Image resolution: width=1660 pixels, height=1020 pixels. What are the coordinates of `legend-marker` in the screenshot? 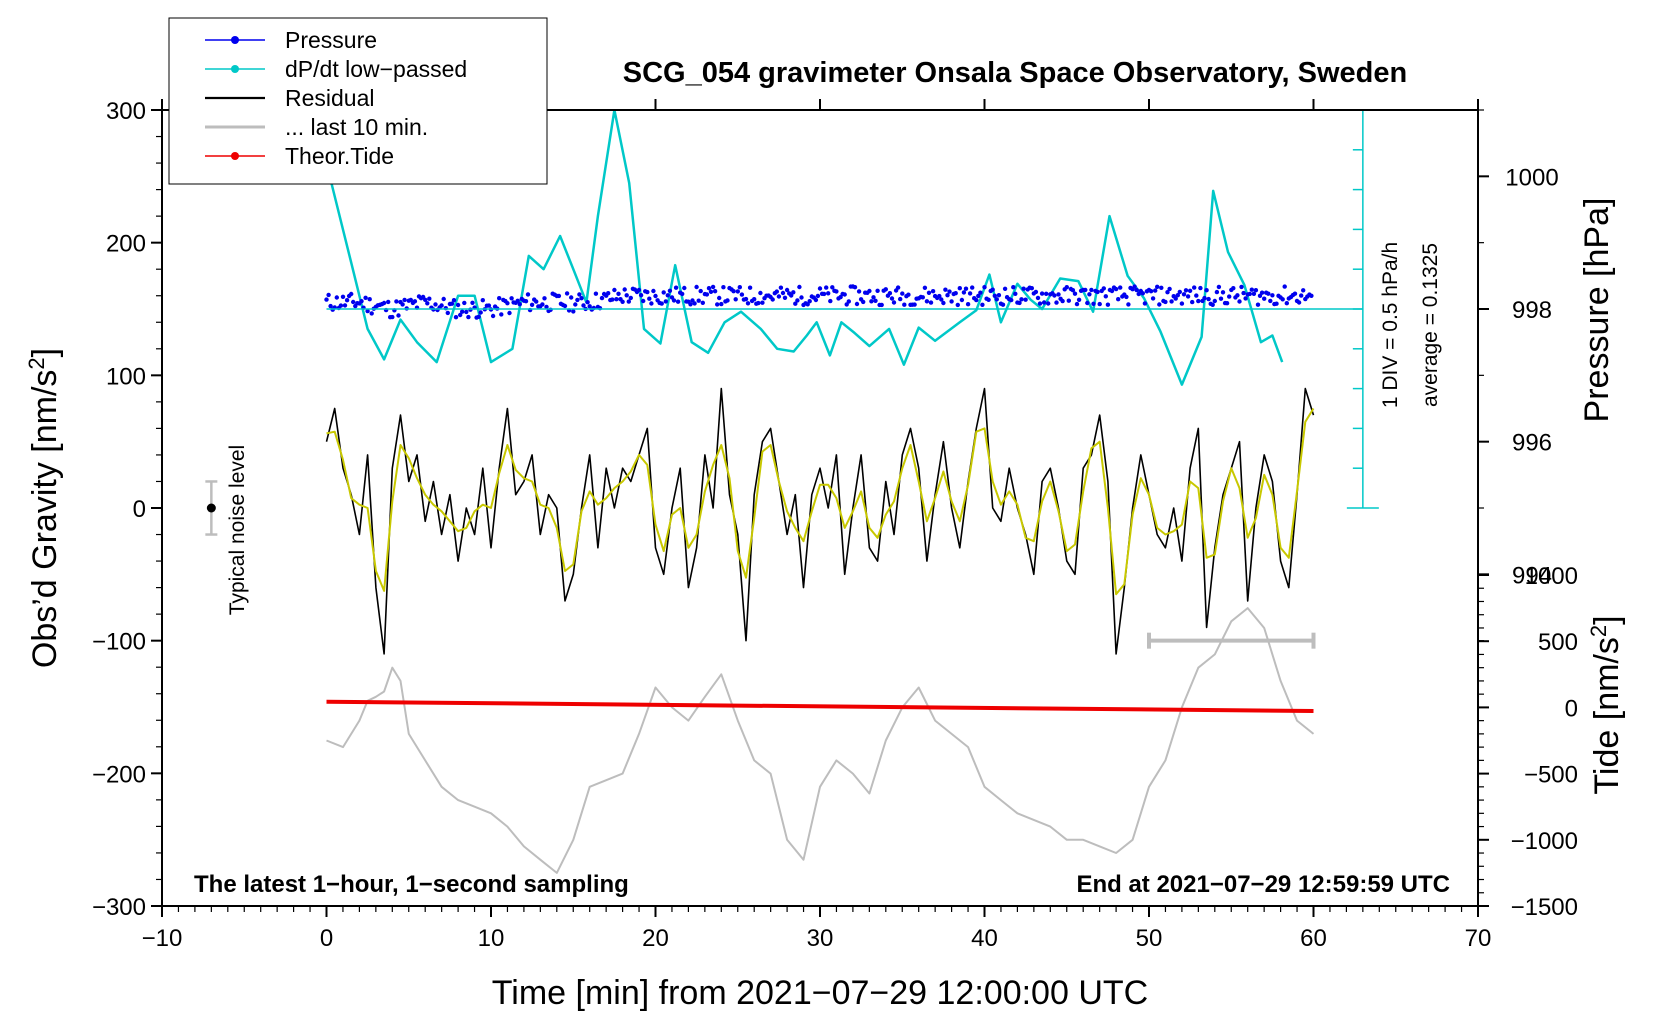 It's located at (235, 156).